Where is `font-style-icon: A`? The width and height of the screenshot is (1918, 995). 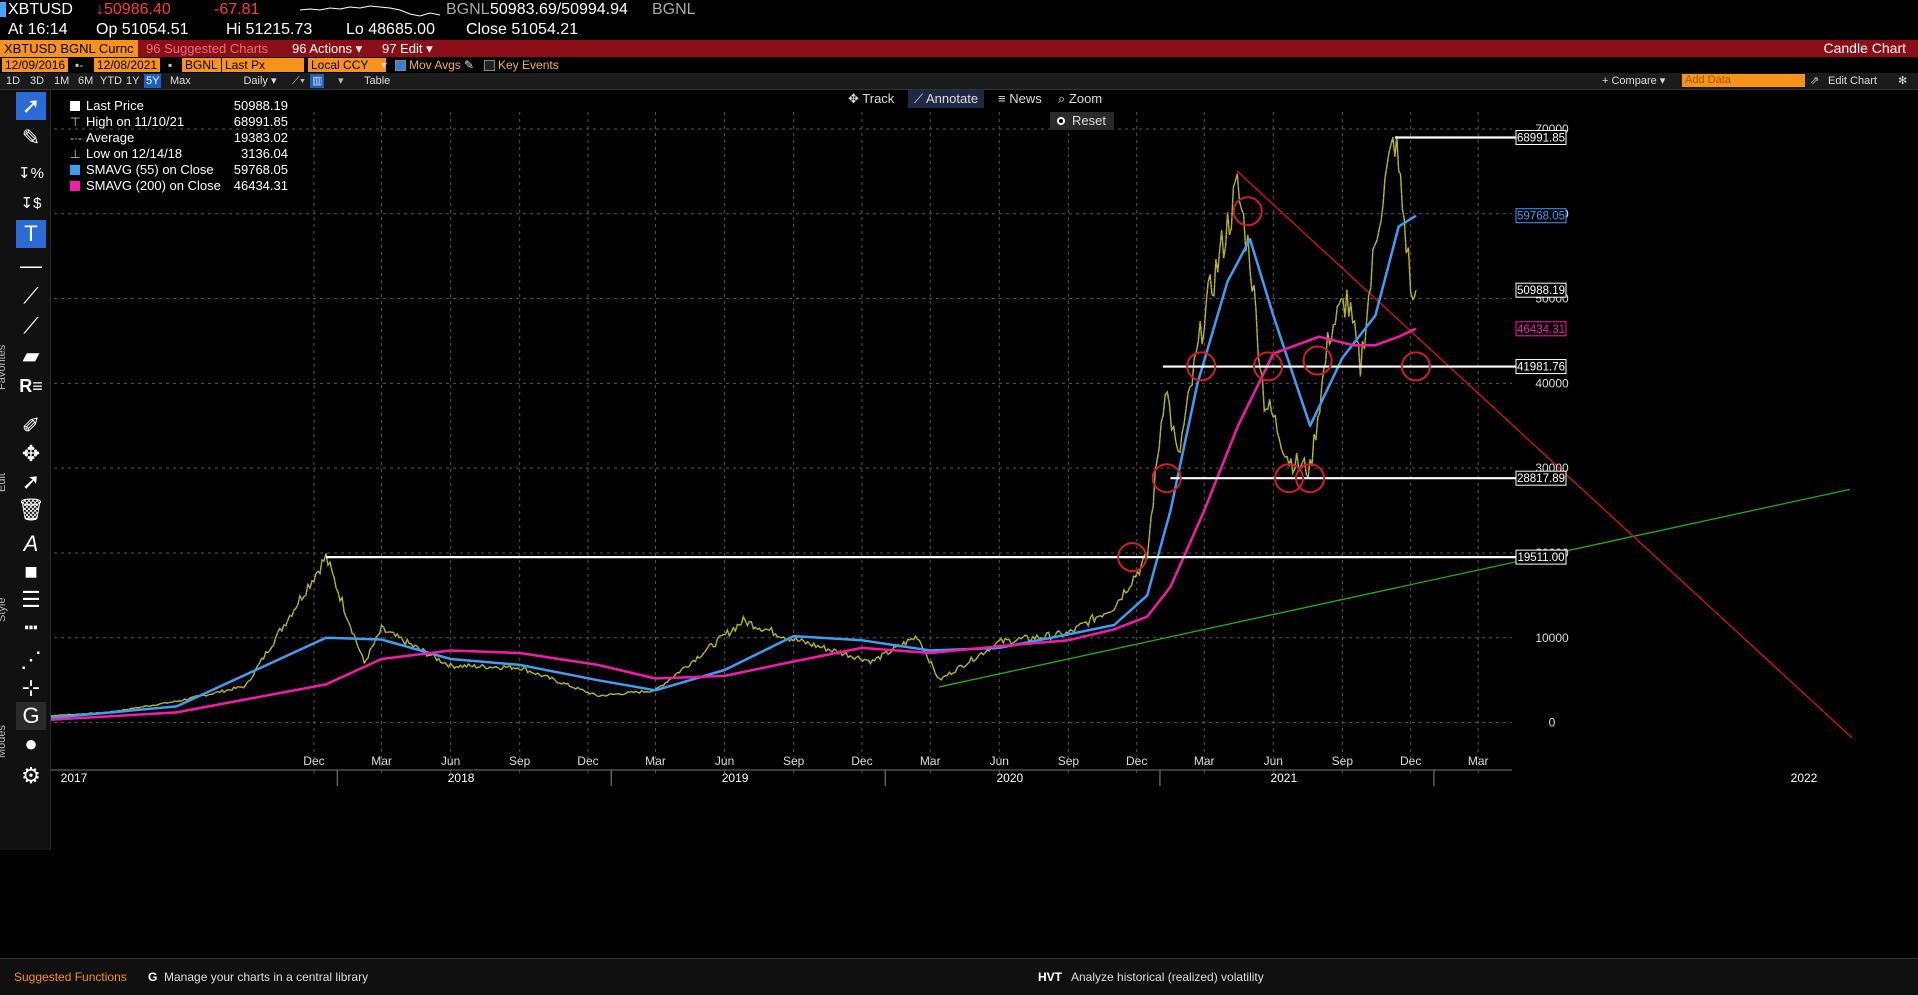
font-style-icon: A is located at coordinates (31, 543).